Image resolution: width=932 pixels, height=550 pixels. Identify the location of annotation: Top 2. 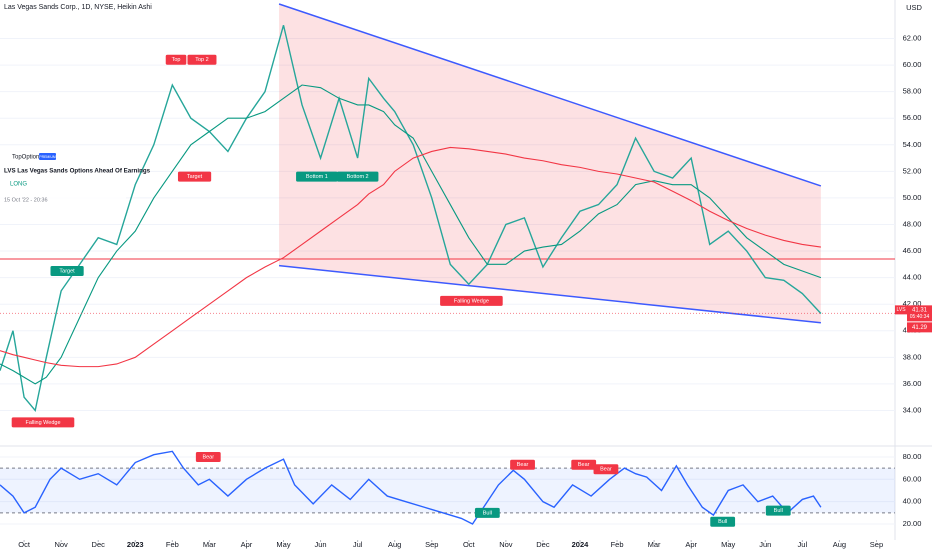
(201, 60).